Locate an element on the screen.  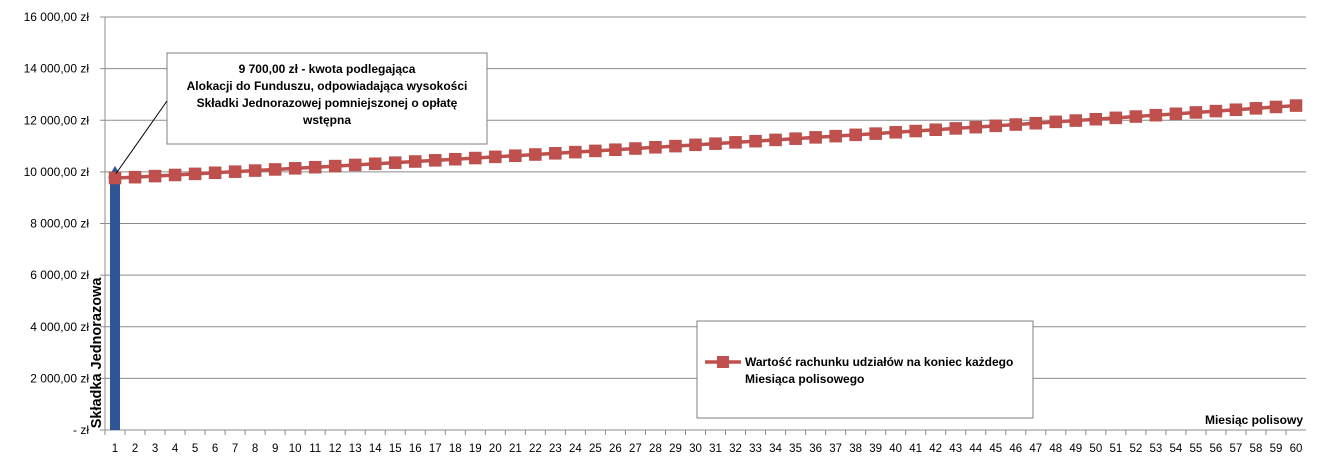
x-tick-label: 60 is located at coordinates (1296, 449).